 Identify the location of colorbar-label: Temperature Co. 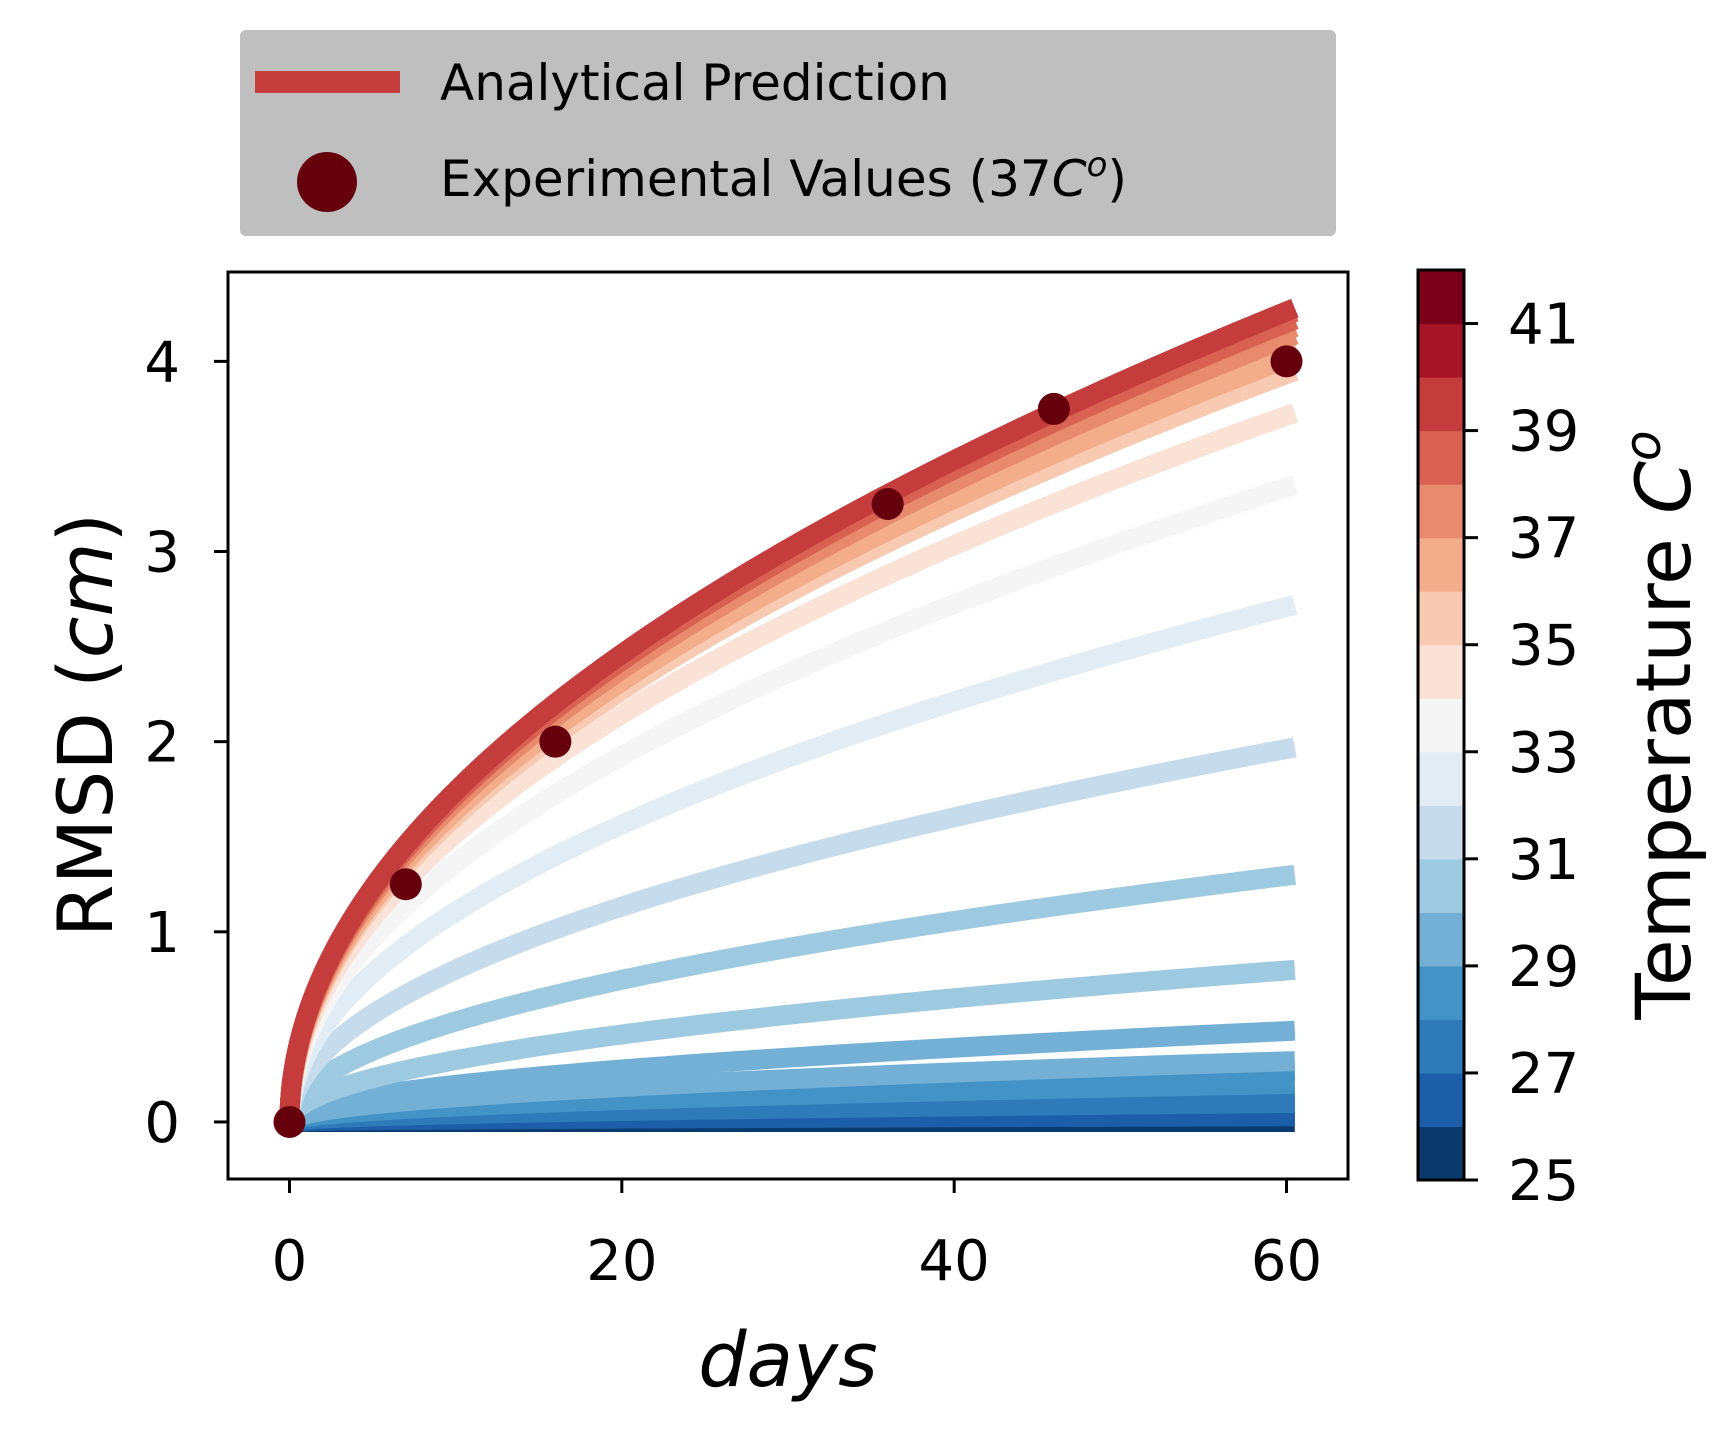
(1661, 725).